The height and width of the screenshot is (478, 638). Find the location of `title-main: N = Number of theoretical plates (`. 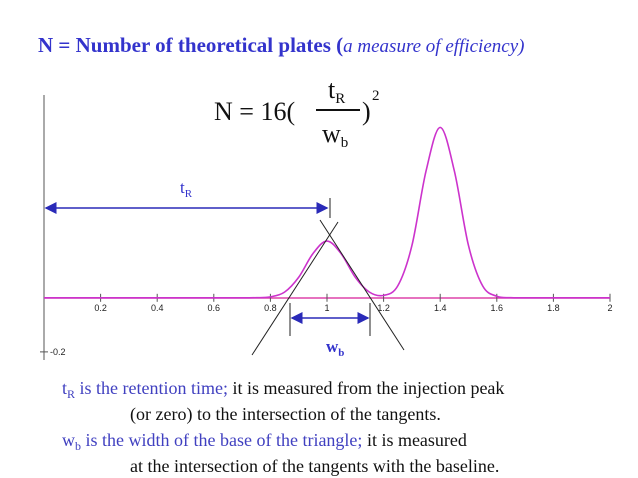

title-main: N = Number of theoretical plates ( is located at coordinates (190, 45).